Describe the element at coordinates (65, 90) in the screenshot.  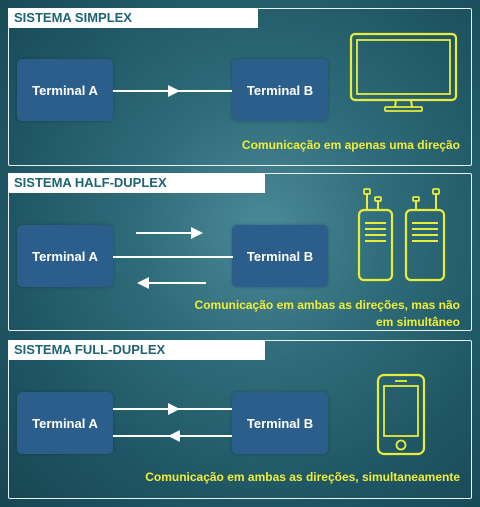
I see `simplex-terminal-a: Terminal A` at that location.